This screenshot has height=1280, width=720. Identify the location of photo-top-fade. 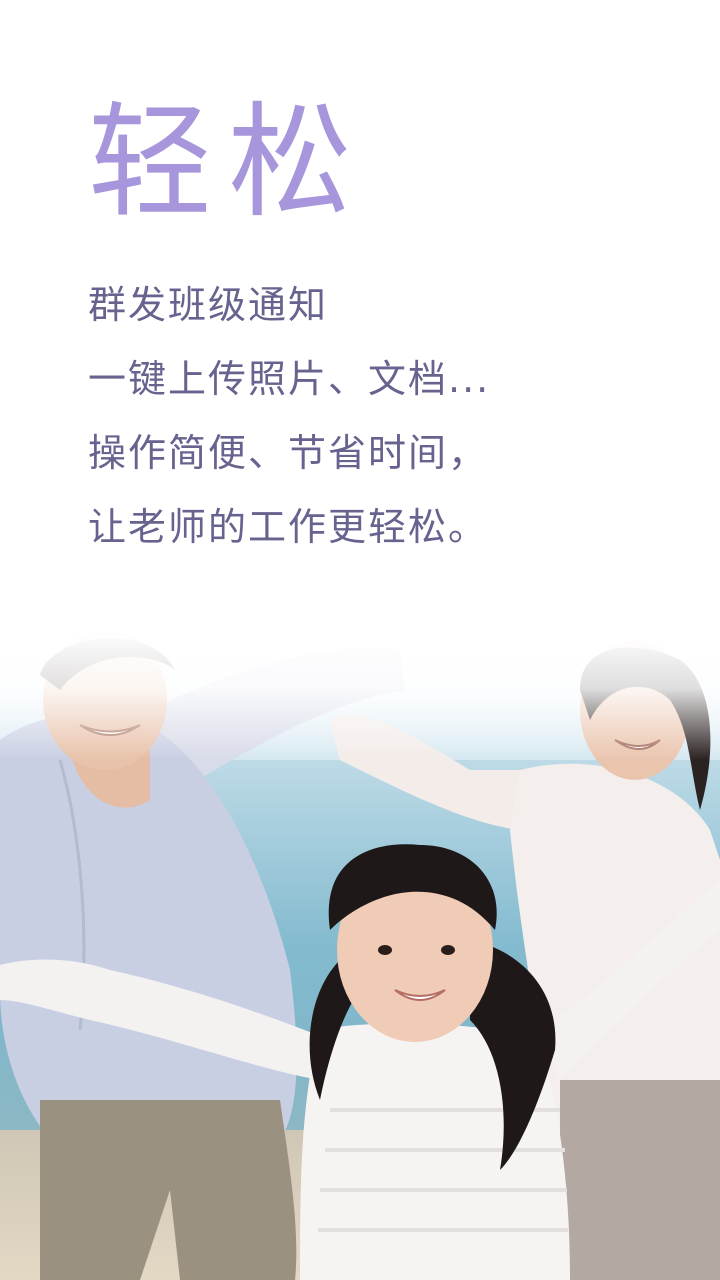
(360, 695).